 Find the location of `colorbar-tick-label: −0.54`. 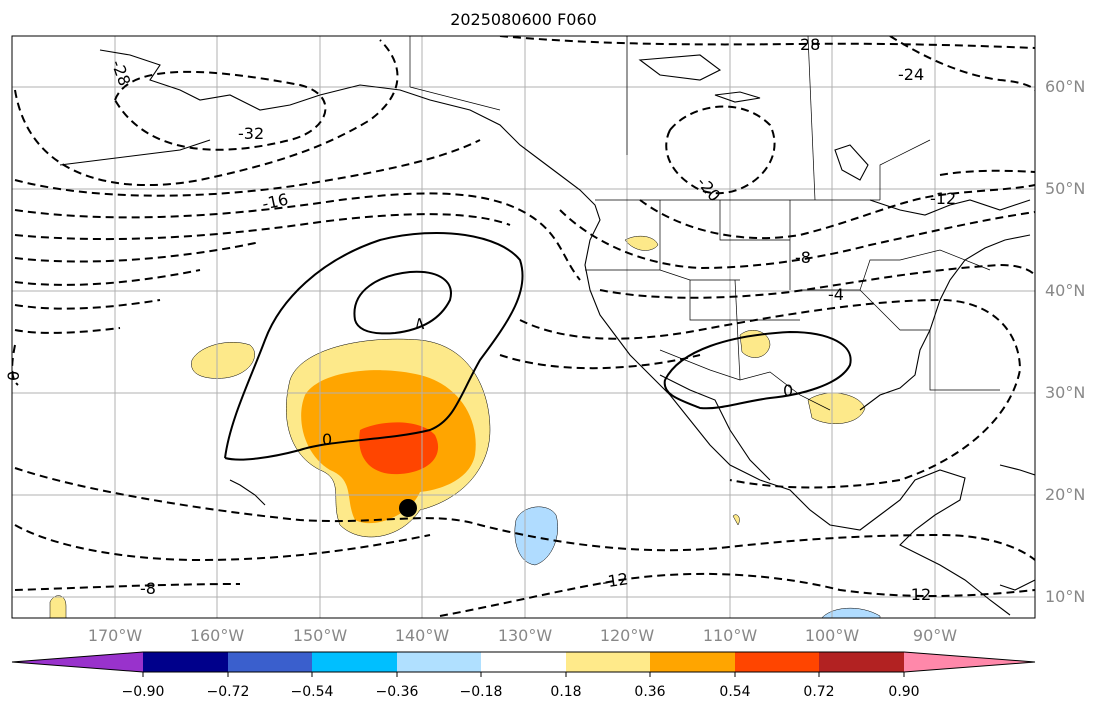

colorbar-tick-label: −0.54 is located at coordinates (312, 692).